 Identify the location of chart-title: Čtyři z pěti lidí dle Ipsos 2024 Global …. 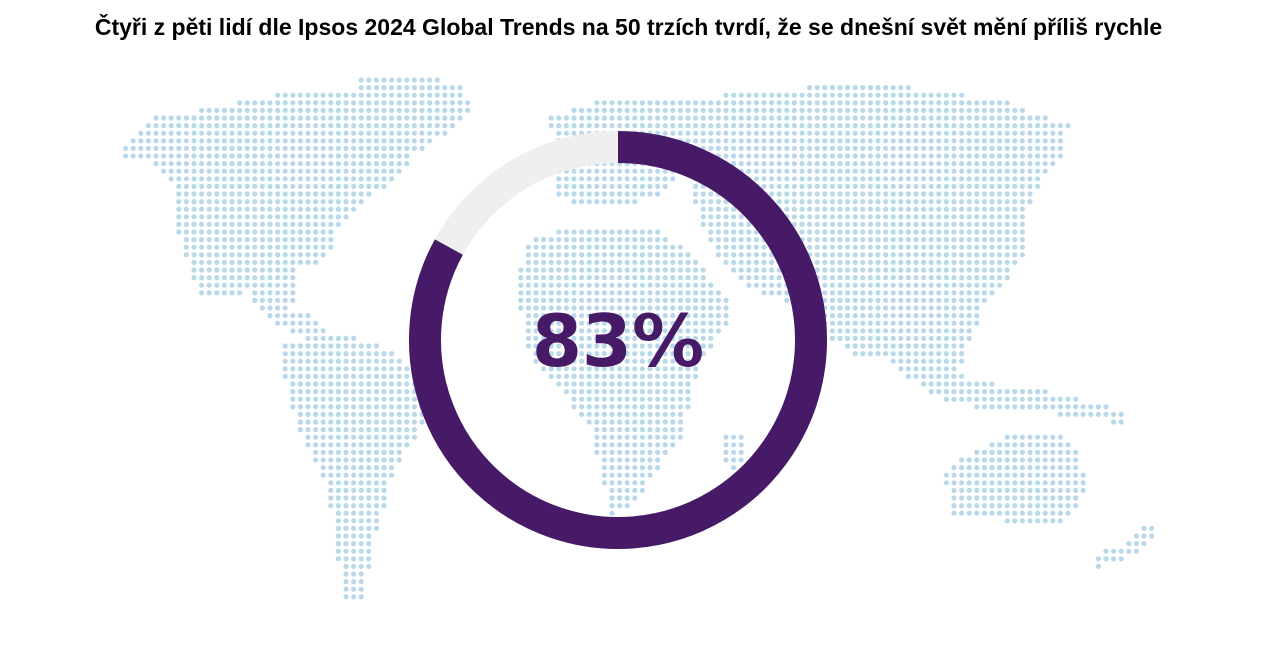
(628, 27).